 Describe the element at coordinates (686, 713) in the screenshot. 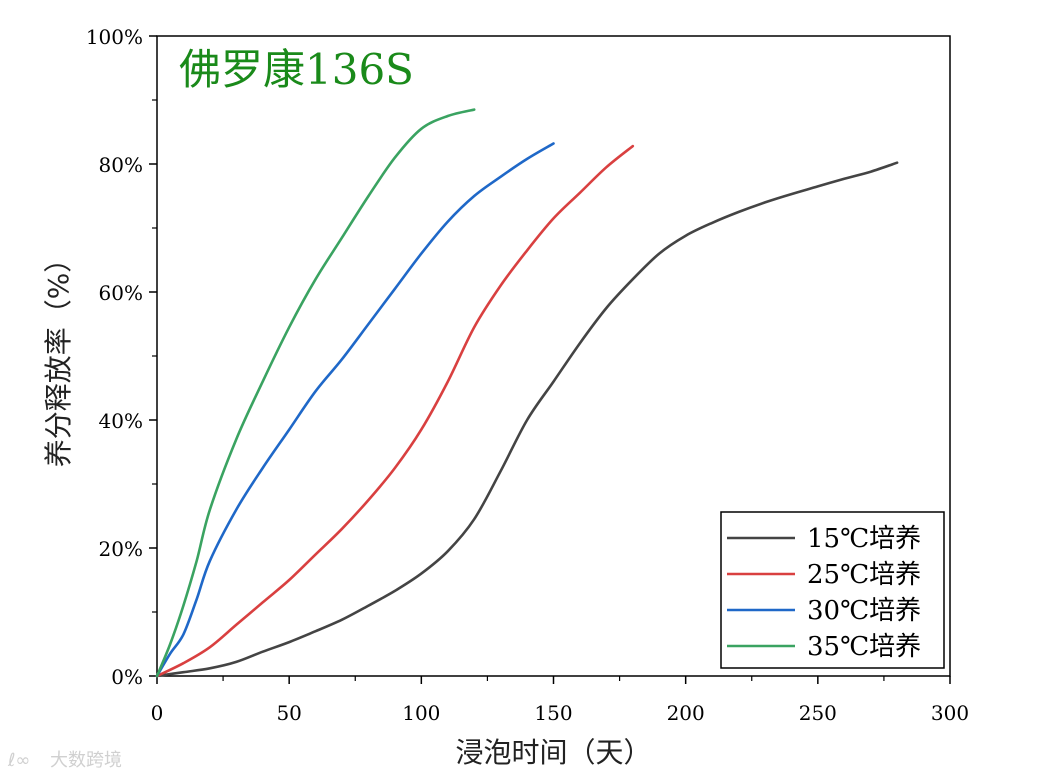

I see `x-tick-label: 200` at that location.